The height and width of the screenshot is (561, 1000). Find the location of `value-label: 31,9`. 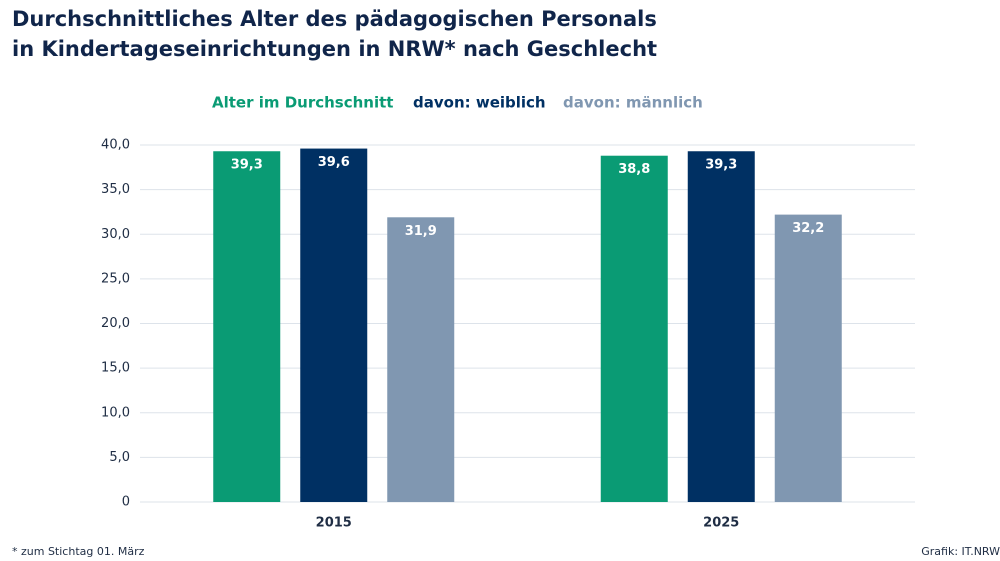

value-label: 31,9 is located at coordinates (421, 231).